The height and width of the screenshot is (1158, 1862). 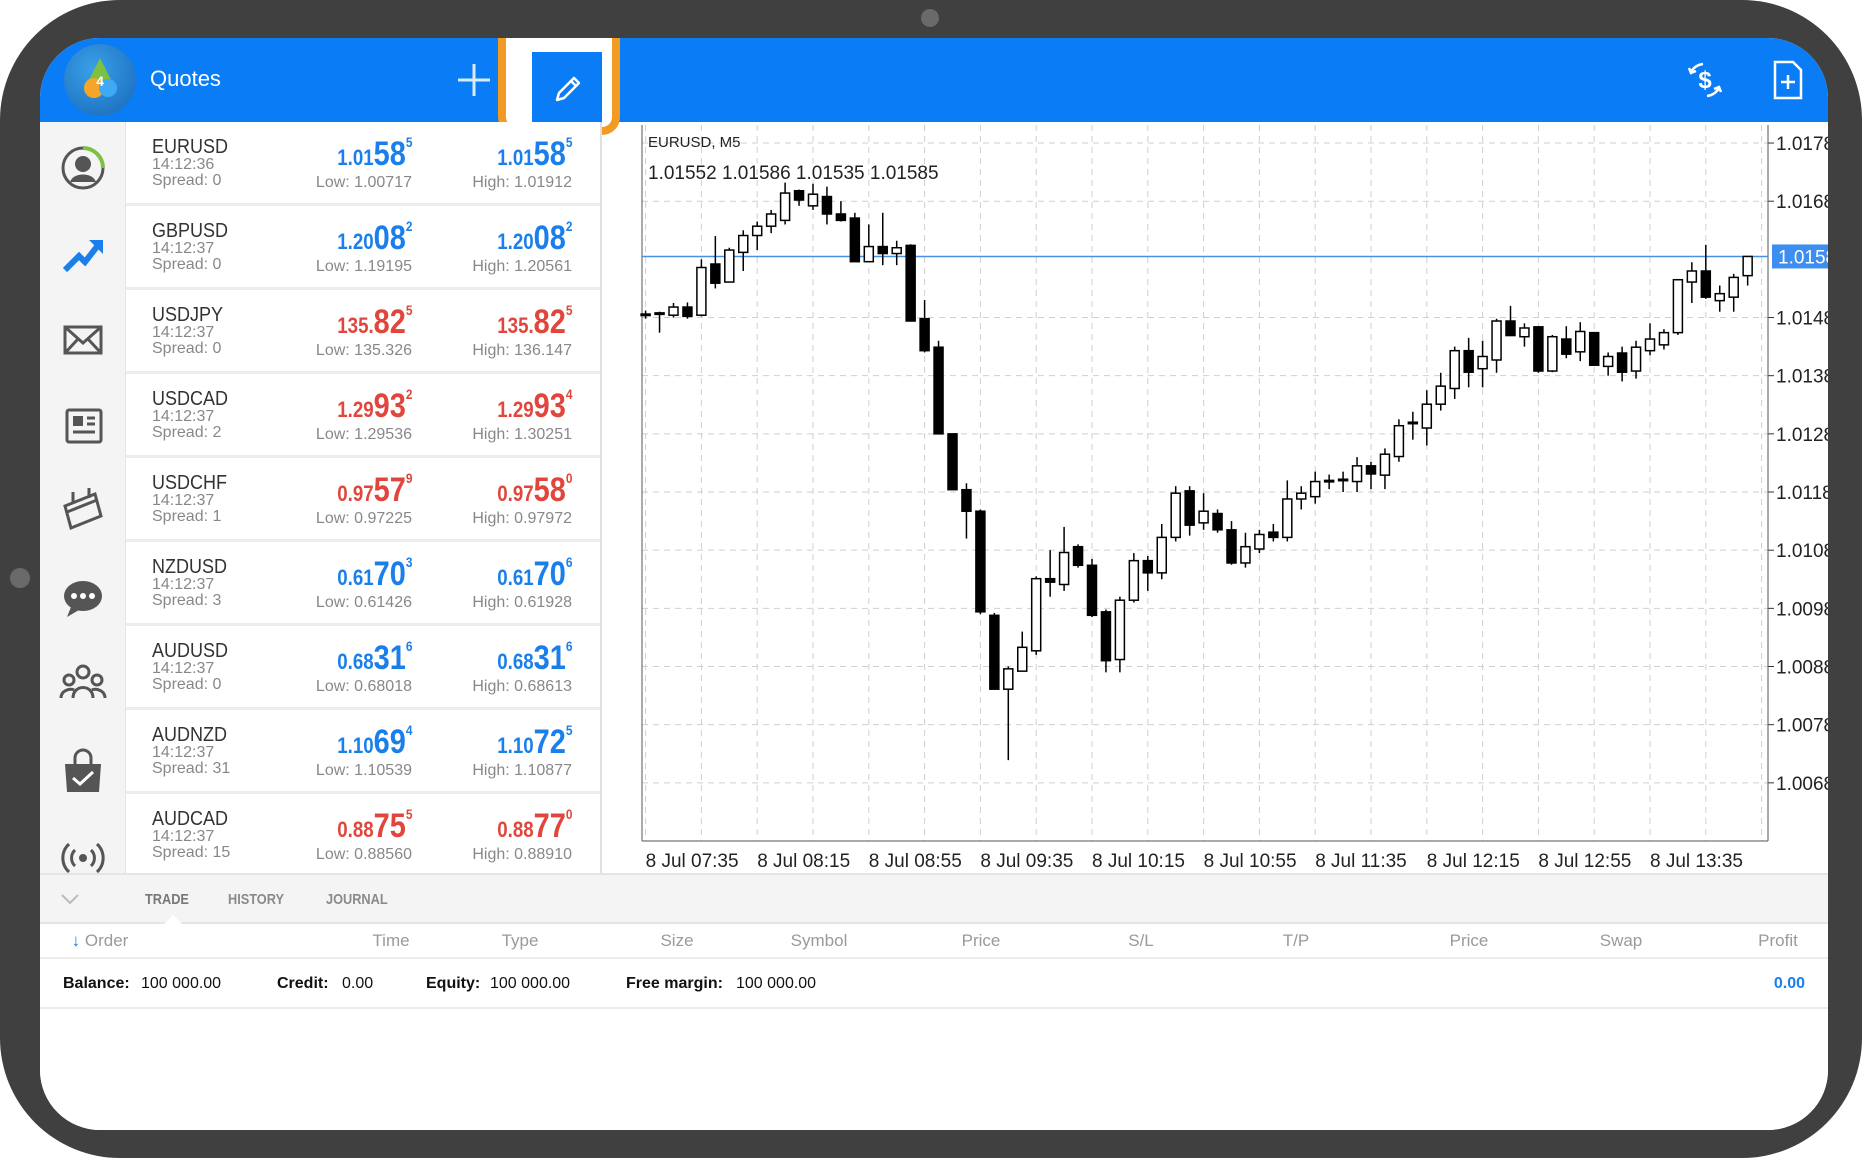 What do you see at coordinates (915, 861) in the screenshot?
I see `x-tick-label: 8 Jul 08:55` at bounding box center [915, 861].